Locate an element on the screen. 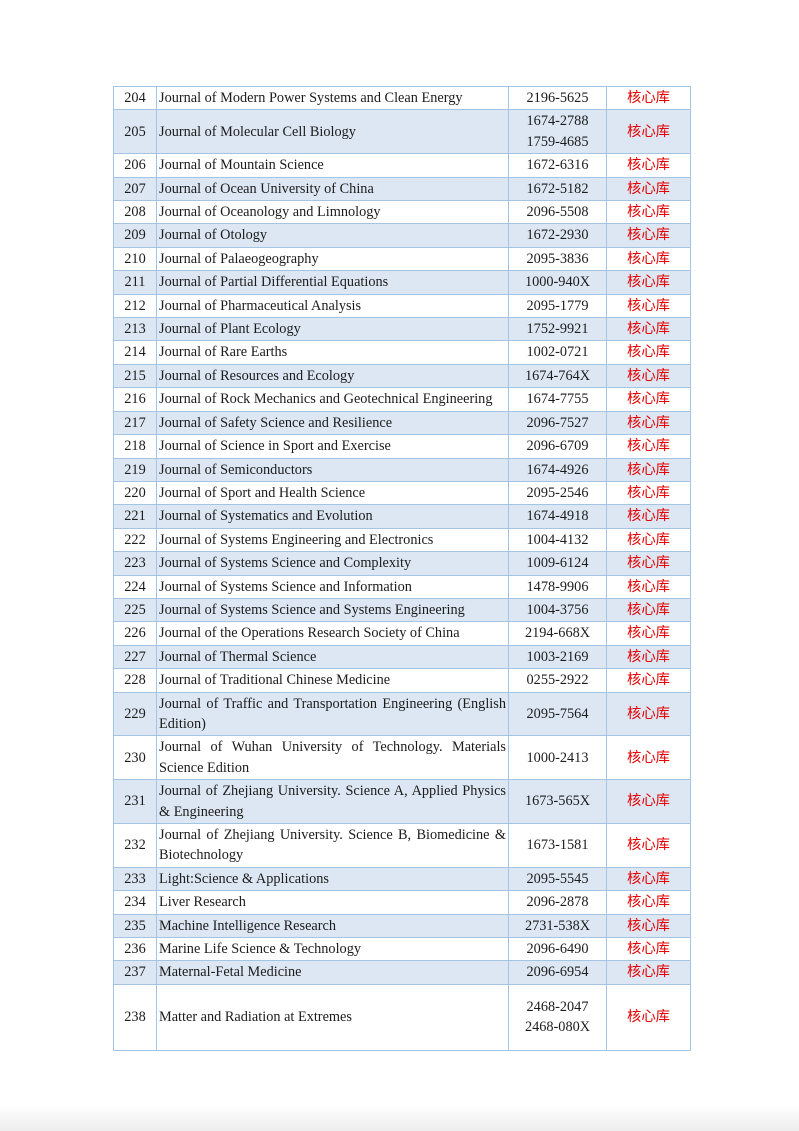  table-row: 209 Journal of Otology 1672-2930 核心库 is located at coordinates (402, 235).